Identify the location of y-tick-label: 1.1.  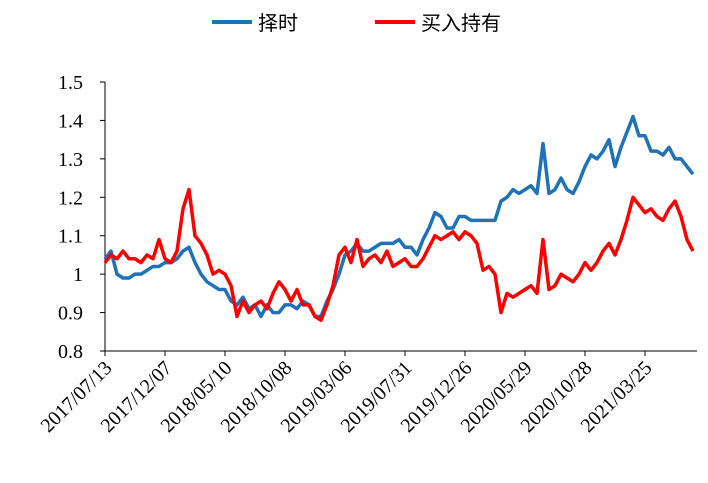
(70, 237).